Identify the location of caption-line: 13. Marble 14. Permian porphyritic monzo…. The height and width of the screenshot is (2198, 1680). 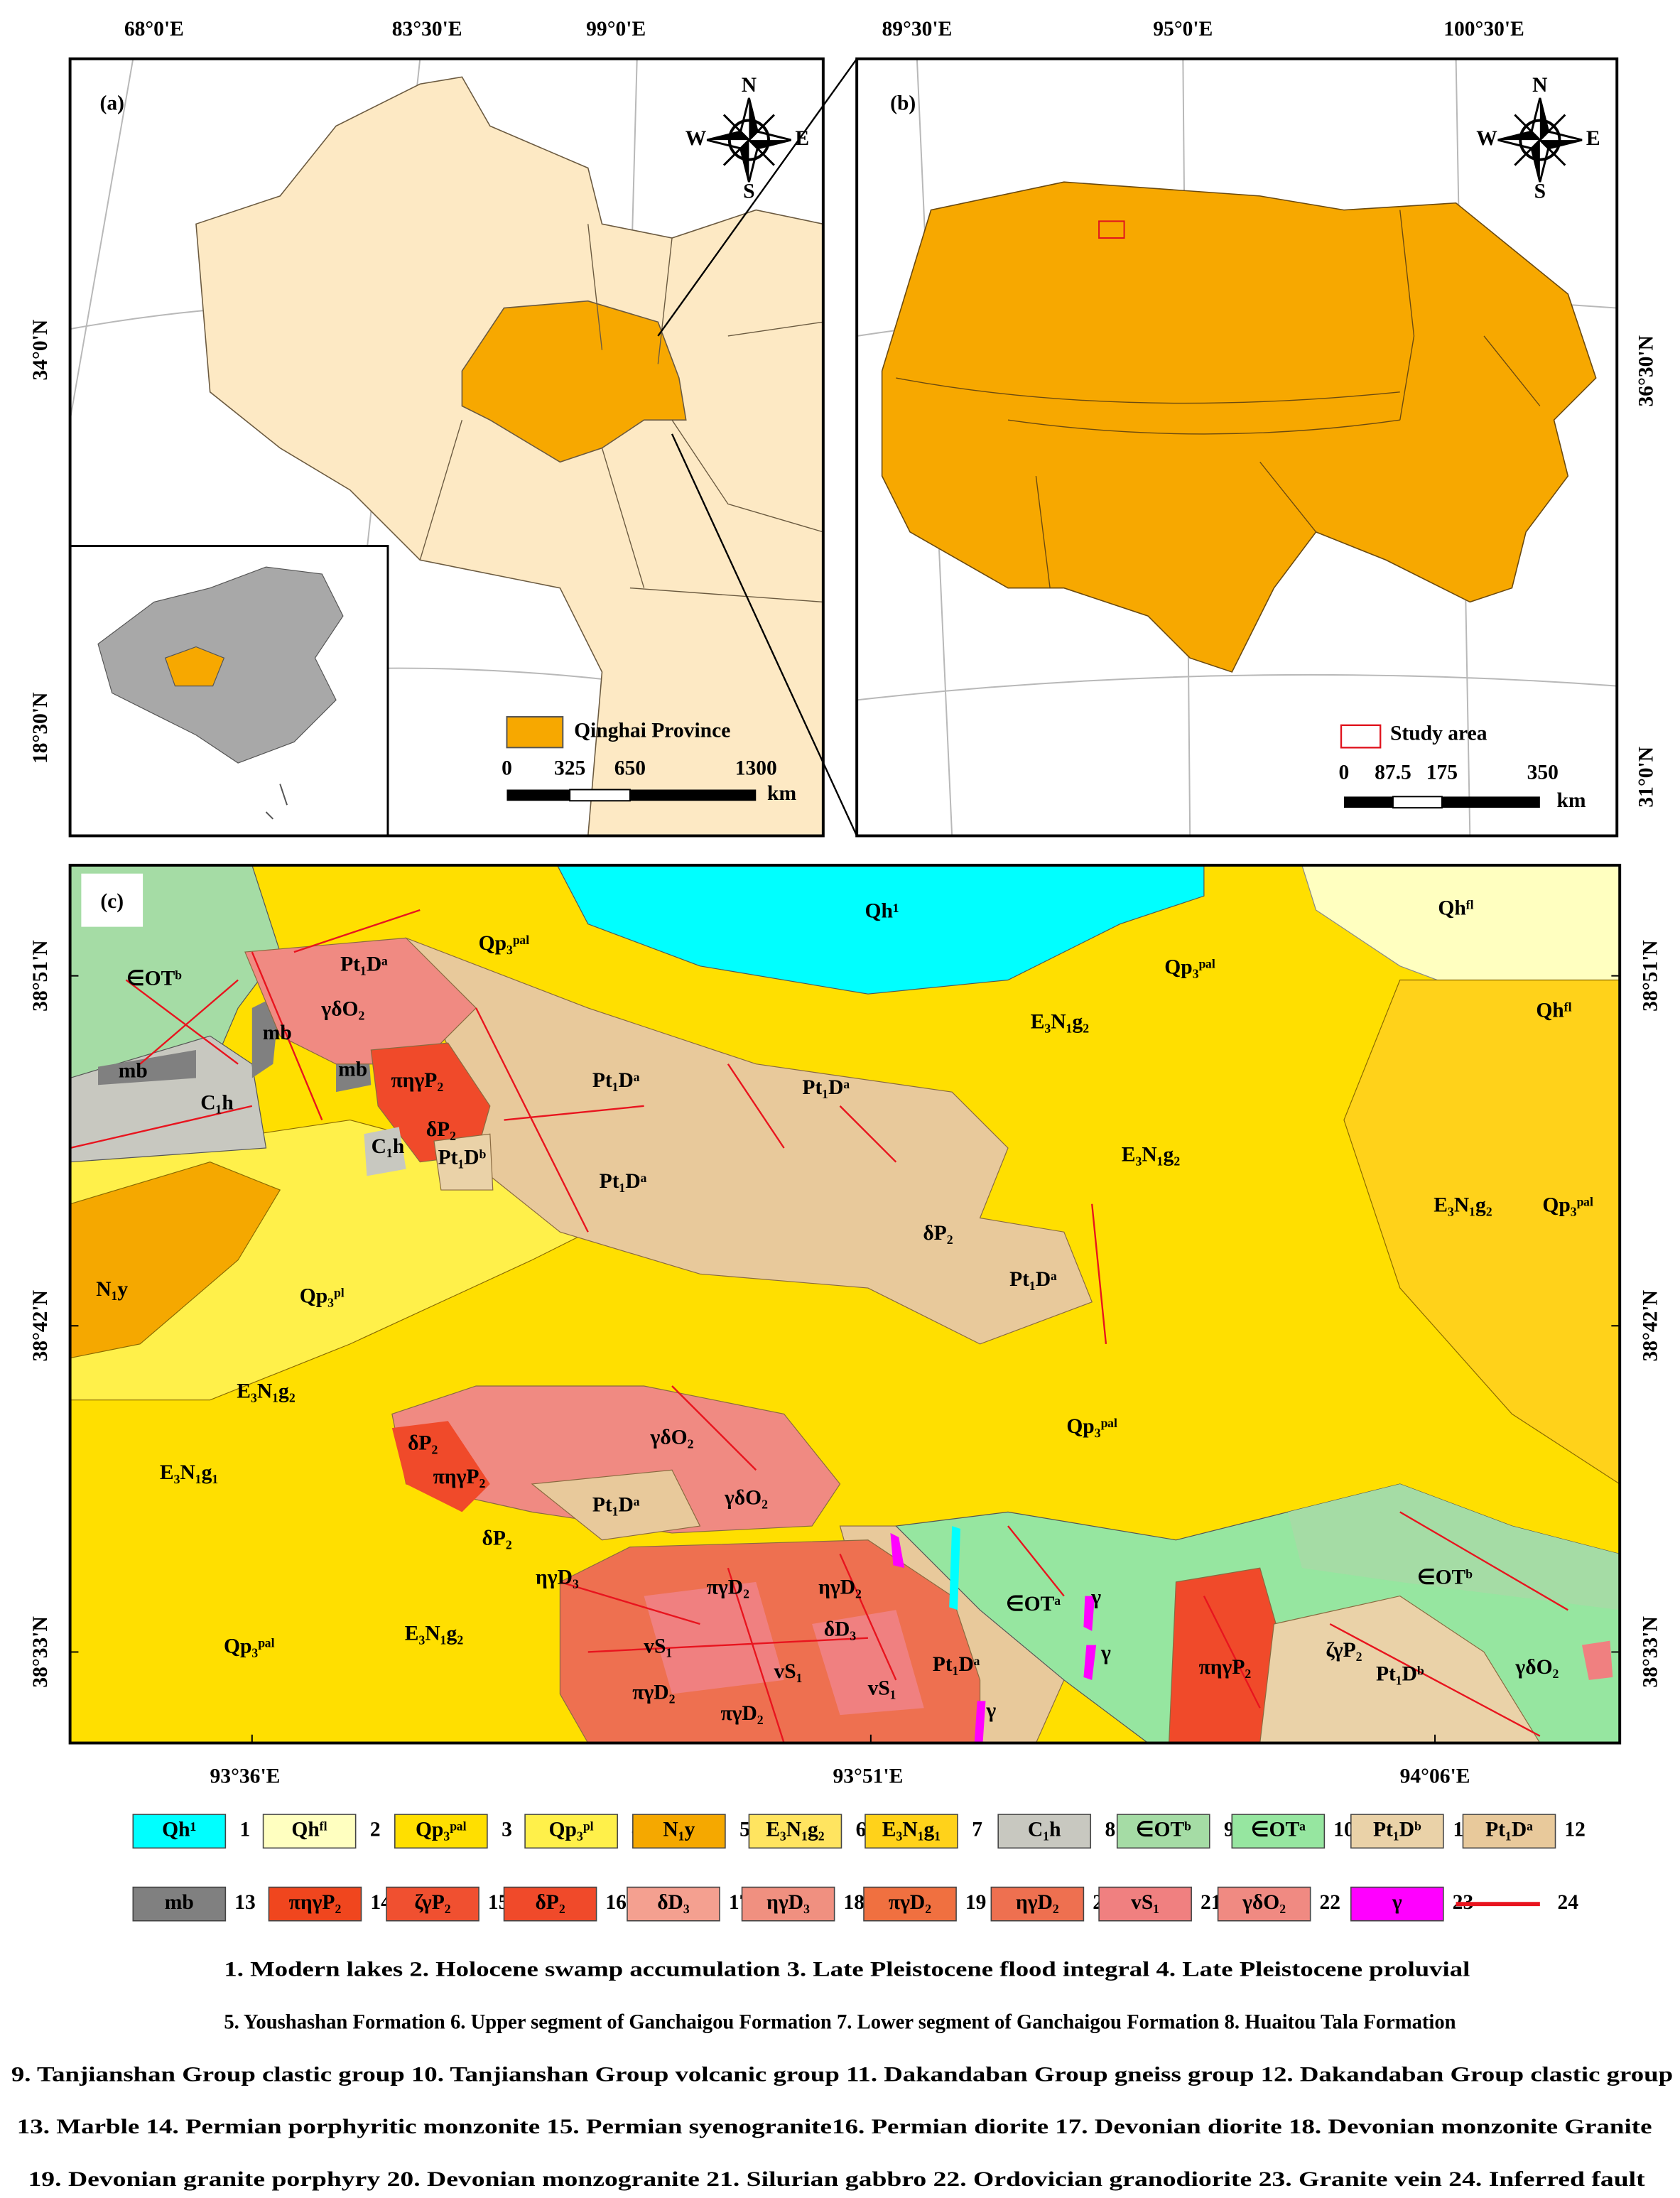
(835, 2127).